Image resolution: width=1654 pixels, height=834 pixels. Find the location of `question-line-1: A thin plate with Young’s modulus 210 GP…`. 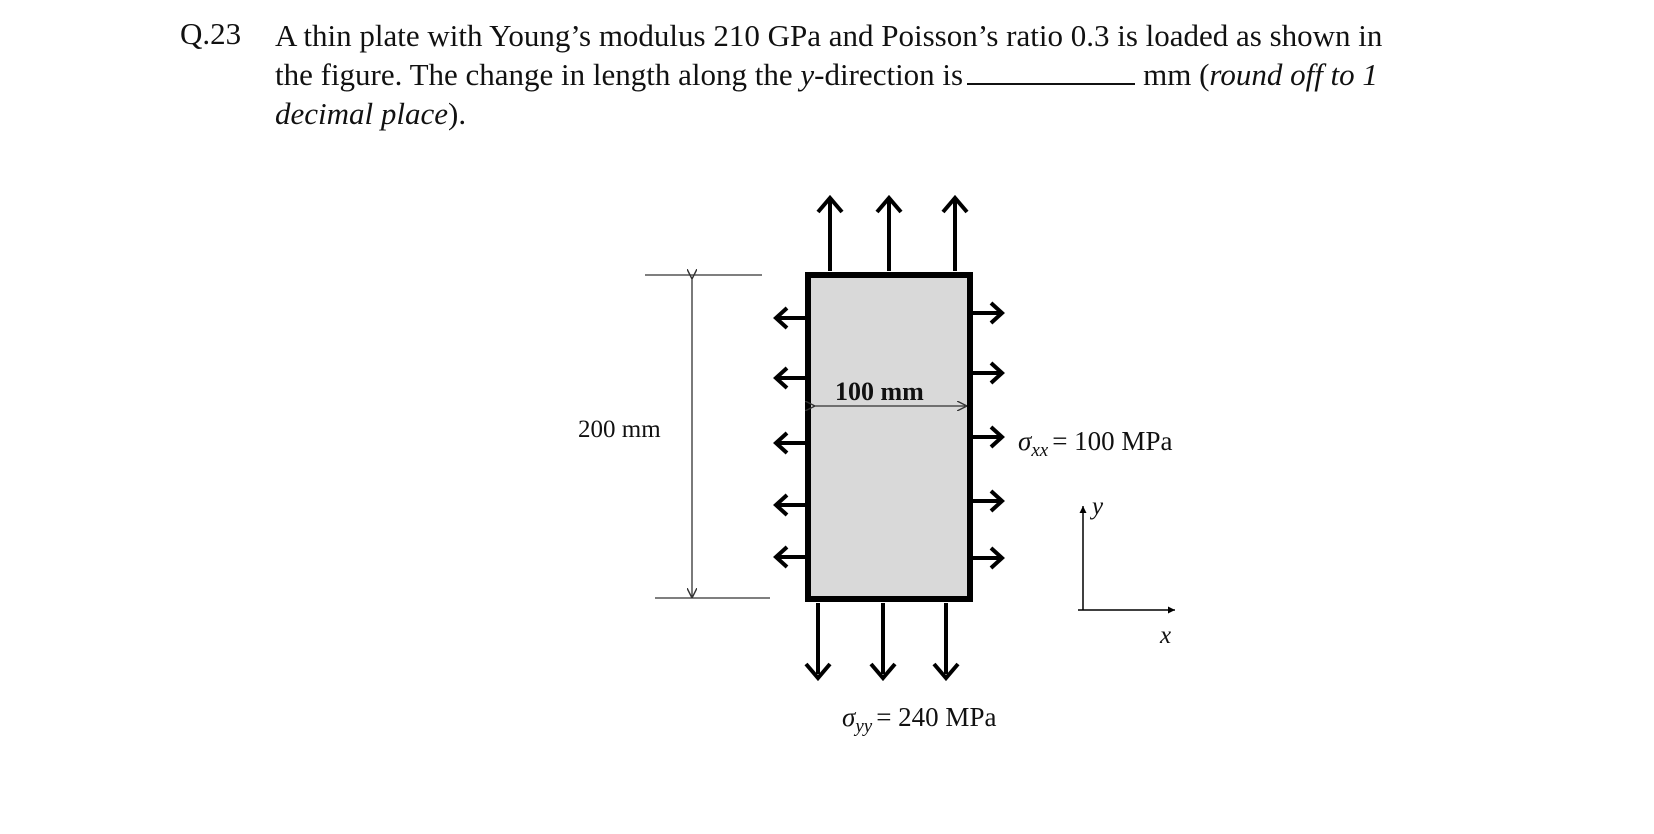

question-line-1: A thin plate with Young’s modulus 210 GP… is located at coordinates (829, 35).